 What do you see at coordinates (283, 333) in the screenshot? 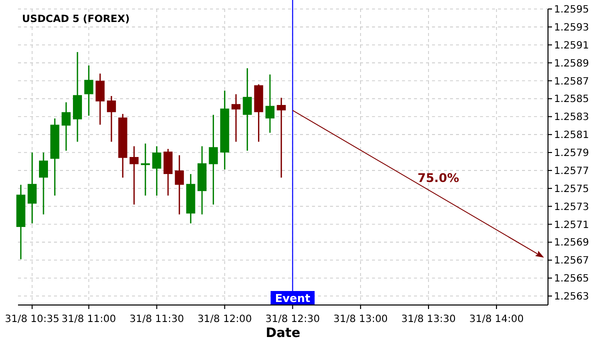
I see `x-axis-title: Date` at bounding box center [283, 333].